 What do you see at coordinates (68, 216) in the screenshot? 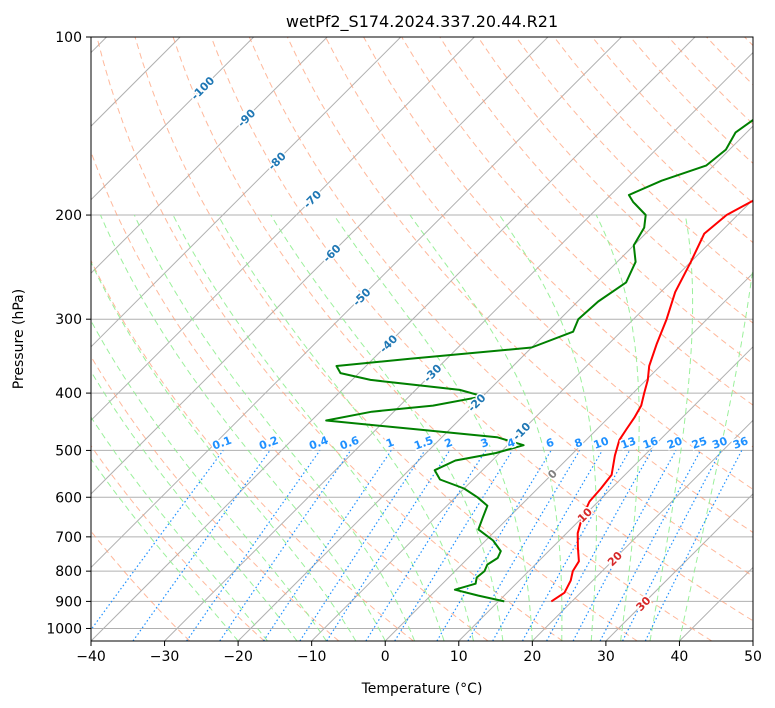
I see `y-tick-label: 200` at bounding box center [68, 216].